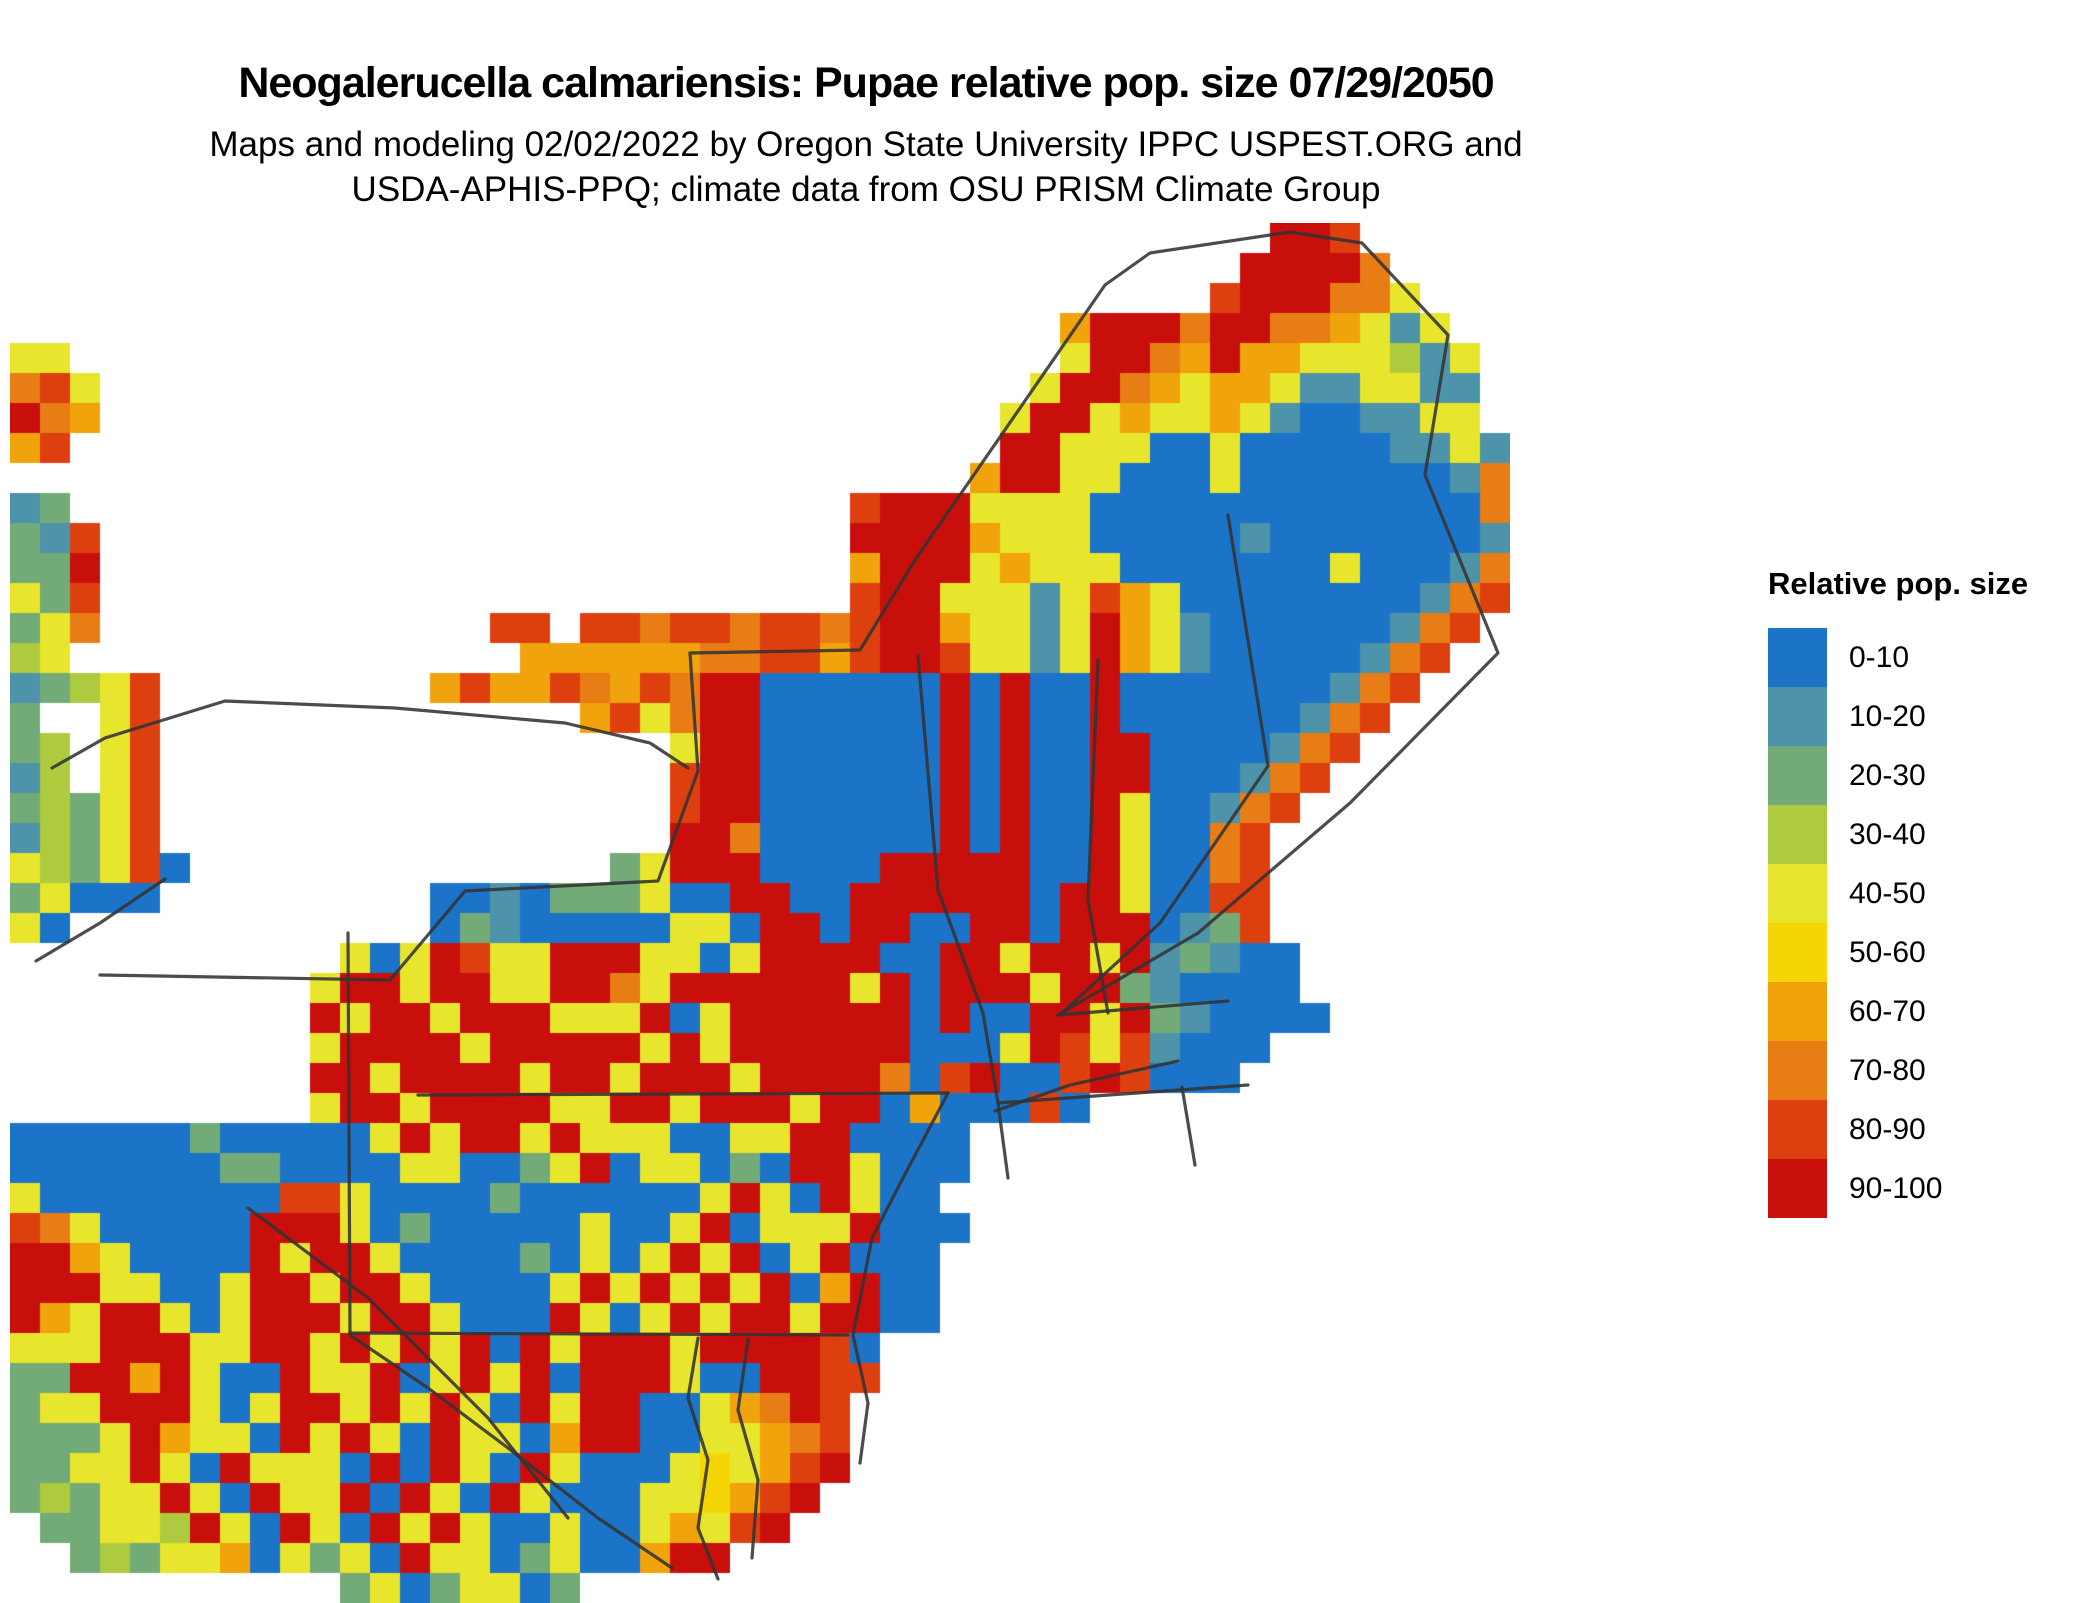 The width and height of the screenshot is (2100, 1603). I want to click on legend-item: 40-50, so click(1918, 893).